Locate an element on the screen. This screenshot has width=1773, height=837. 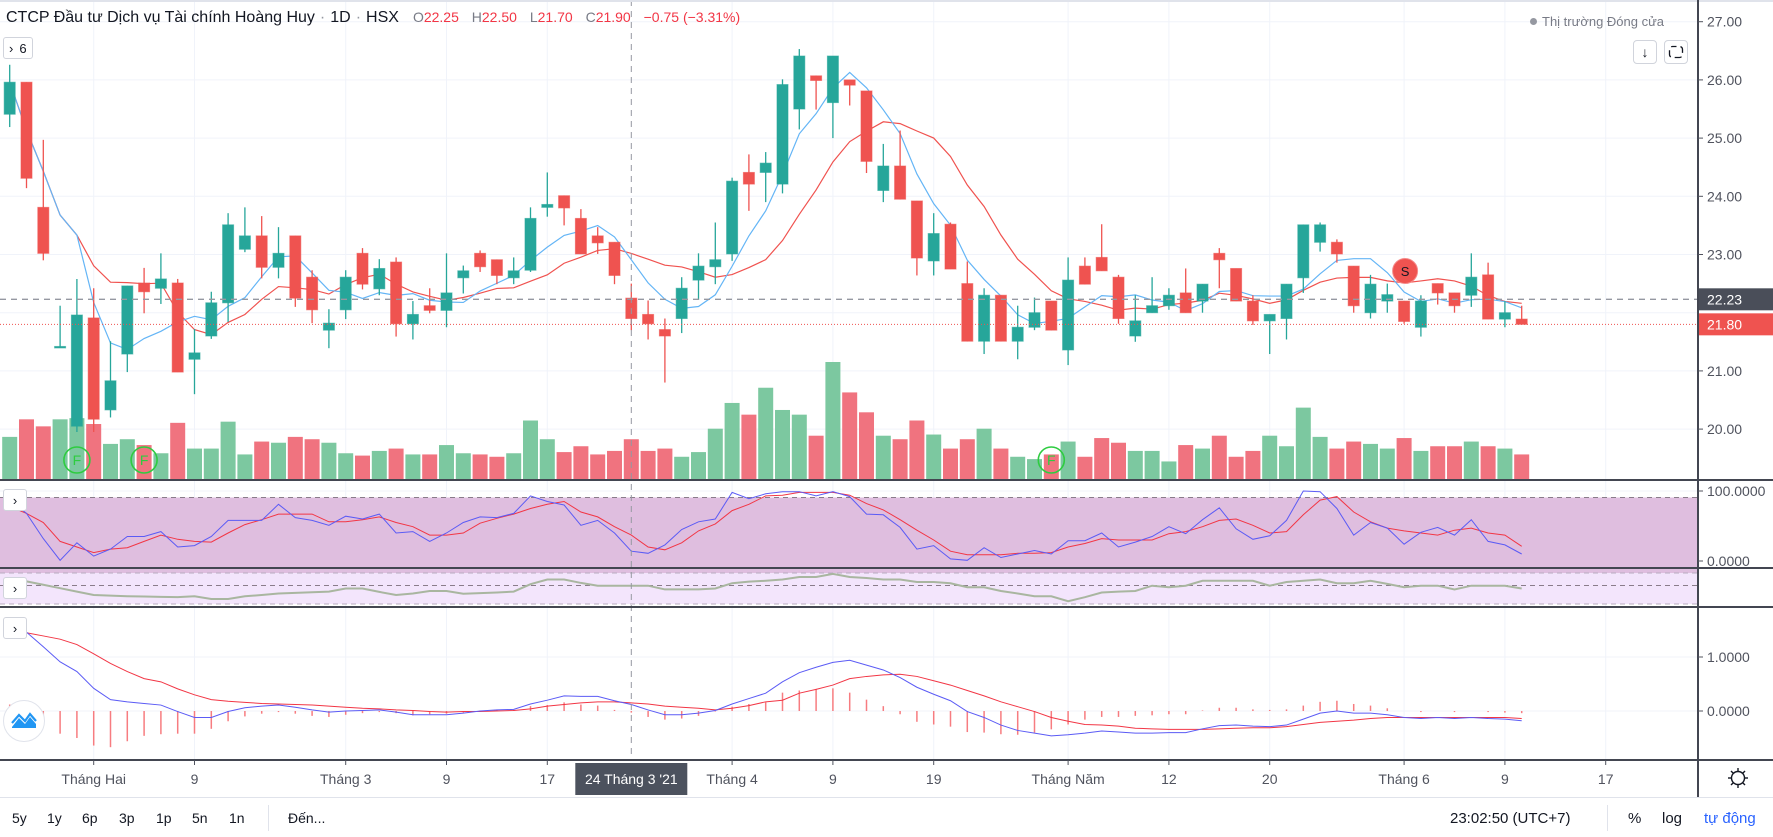
time-tick-label: 9 is located at coordinates (833, 779).